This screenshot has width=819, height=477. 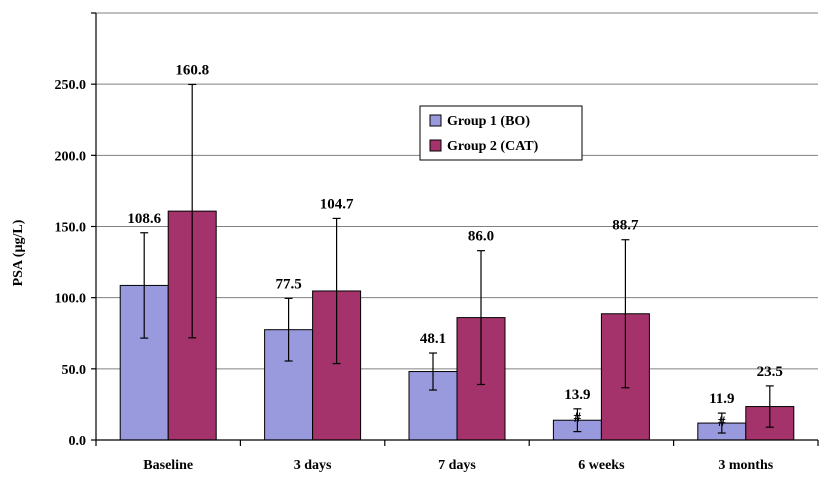 What do you see at coordinates (71, 228) in the screenshot?
I see `y-tick-label: 150.0` at bounding box center [71, 228].